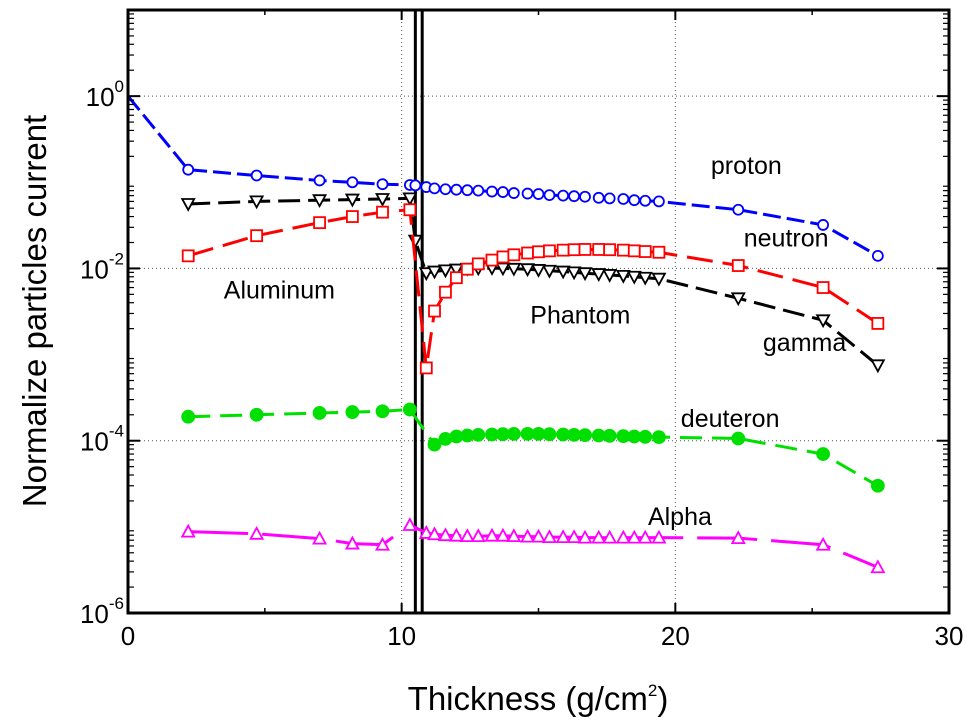 The height and width of the screenshot is (725, 969). Describe the element at coordinates (786, 238) in the screenshot. I see `annotation-label: neutron` at that location.